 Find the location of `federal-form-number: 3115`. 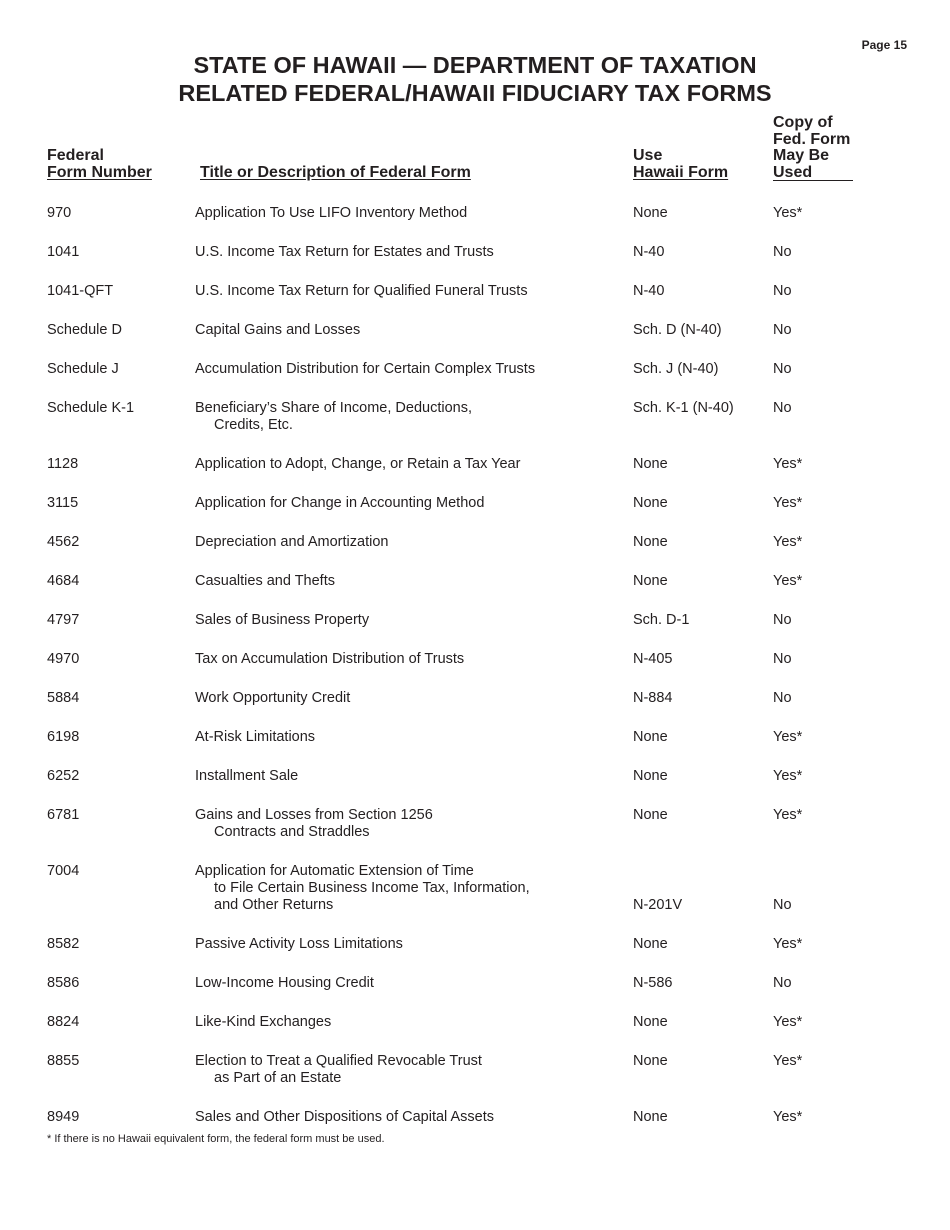

federal-form-number: 3115 is located at coordinates (63, 503).